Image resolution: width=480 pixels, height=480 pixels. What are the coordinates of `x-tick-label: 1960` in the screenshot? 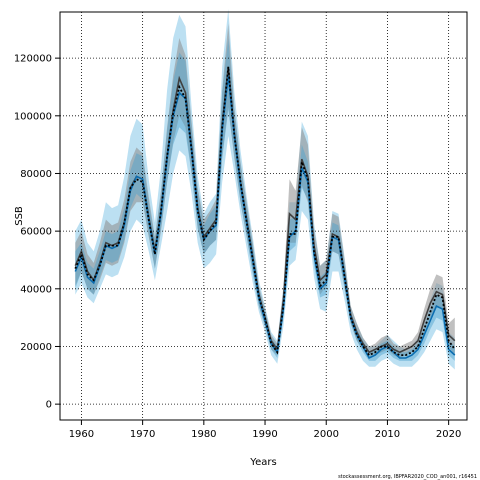 It's located at (81, 434).